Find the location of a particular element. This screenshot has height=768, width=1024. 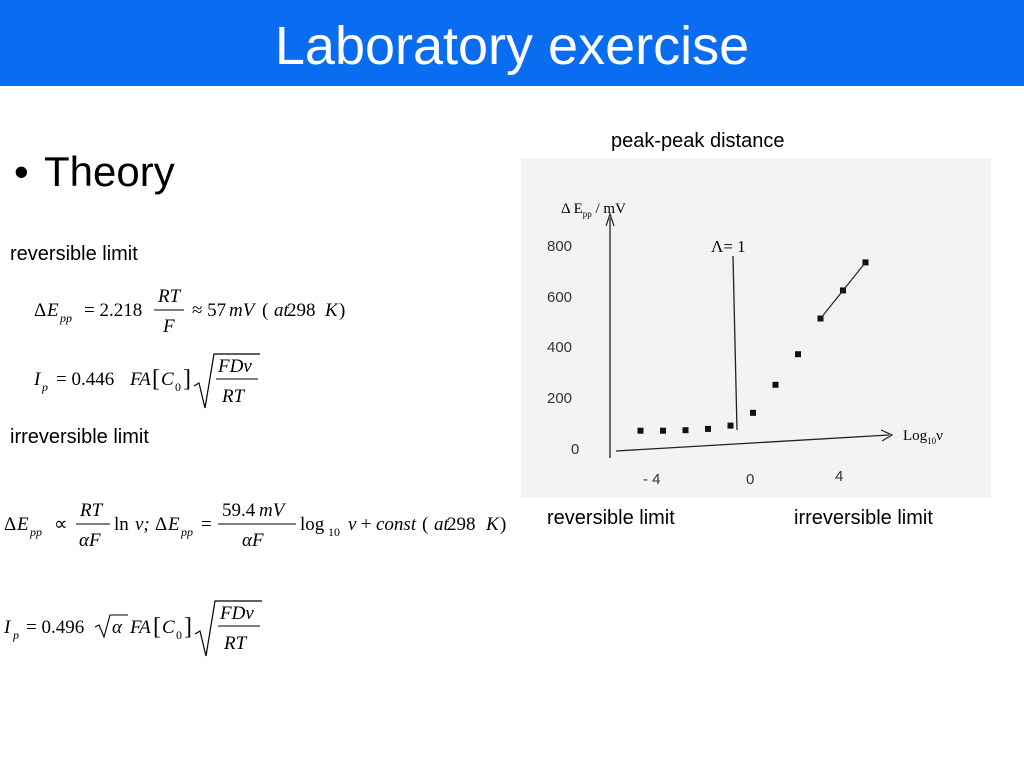

eq2-c: C is located at coordinates (167, 379).